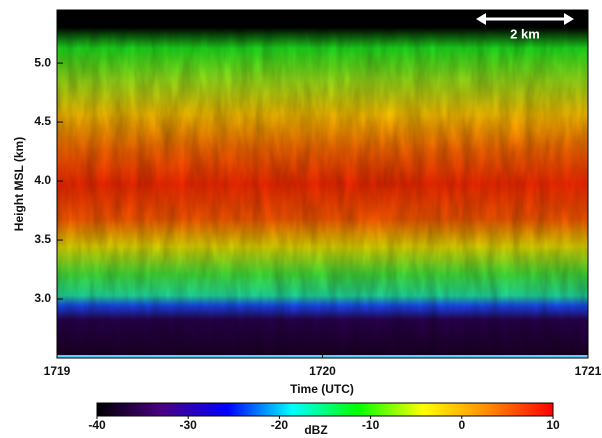 The image size is (602, 438). What do you see at coordinates (42, 62) in the screenshot?
I see `y-tick-label: 5.0` at bounding box center [42, 62].